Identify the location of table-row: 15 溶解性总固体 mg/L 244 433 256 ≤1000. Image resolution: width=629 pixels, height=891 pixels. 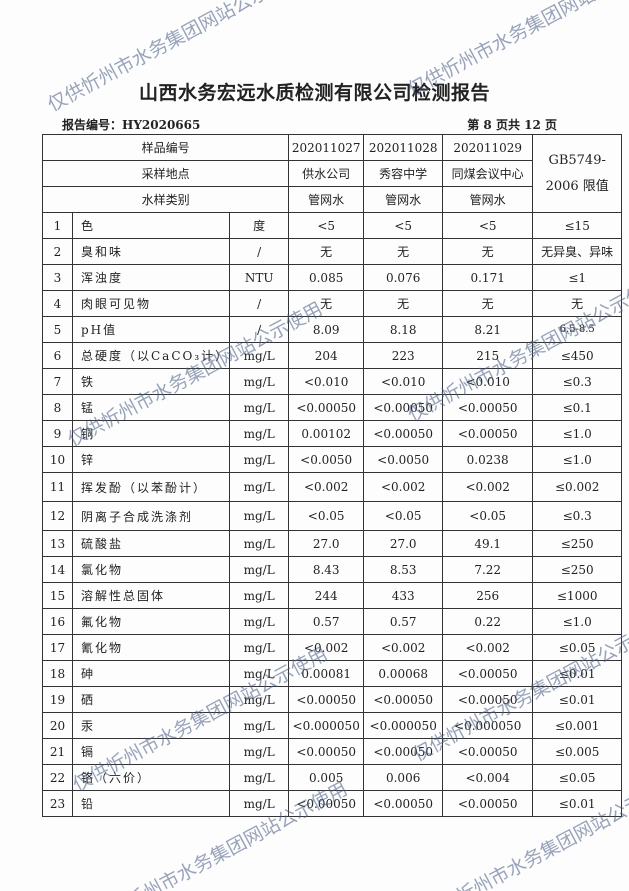
(332, 595).